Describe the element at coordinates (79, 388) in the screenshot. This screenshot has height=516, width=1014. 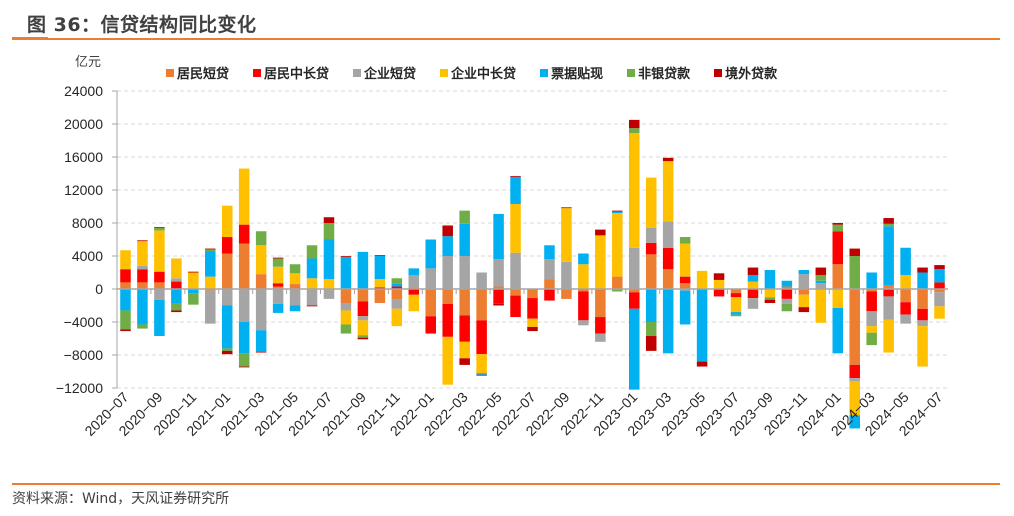
I see `y-tick-label: −12000` at that location.